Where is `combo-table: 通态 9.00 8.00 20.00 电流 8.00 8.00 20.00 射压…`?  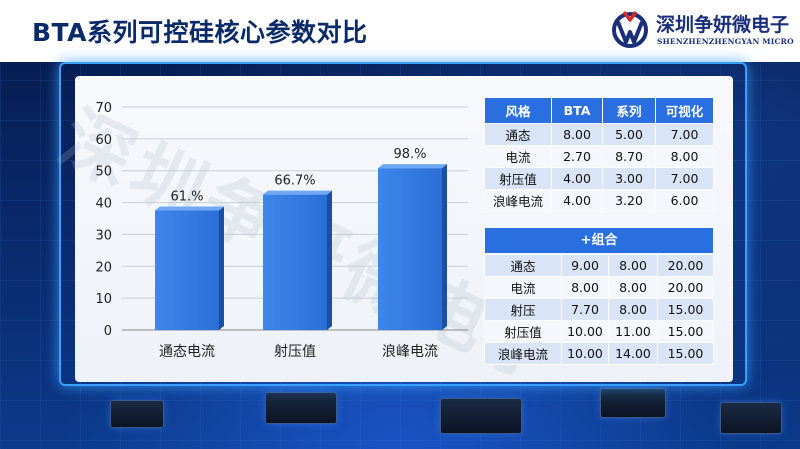 combo-table: 通态 9.00 8.00 20.00 电流 8.00 8.00 20.00 射压… is located at coordinates (599, 309).